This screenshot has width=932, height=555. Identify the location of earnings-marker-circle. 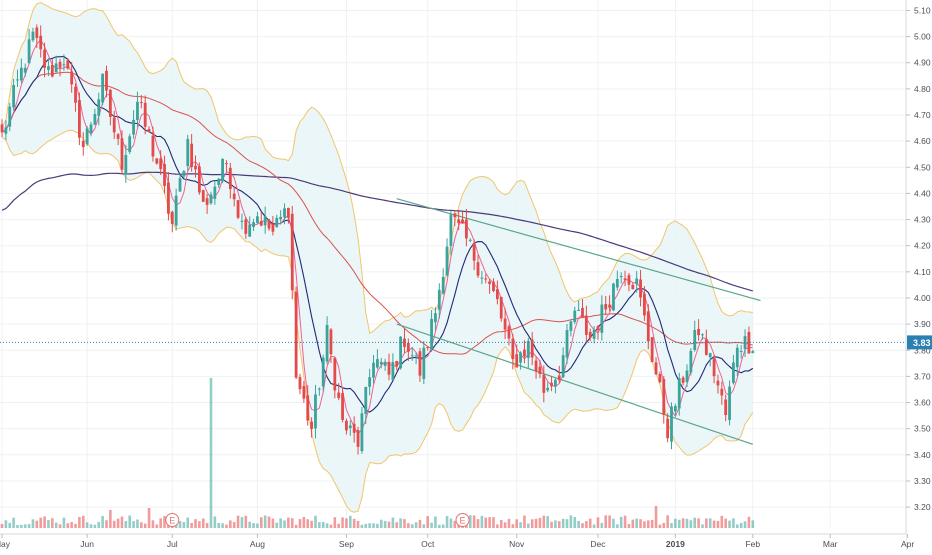
(172, 520).